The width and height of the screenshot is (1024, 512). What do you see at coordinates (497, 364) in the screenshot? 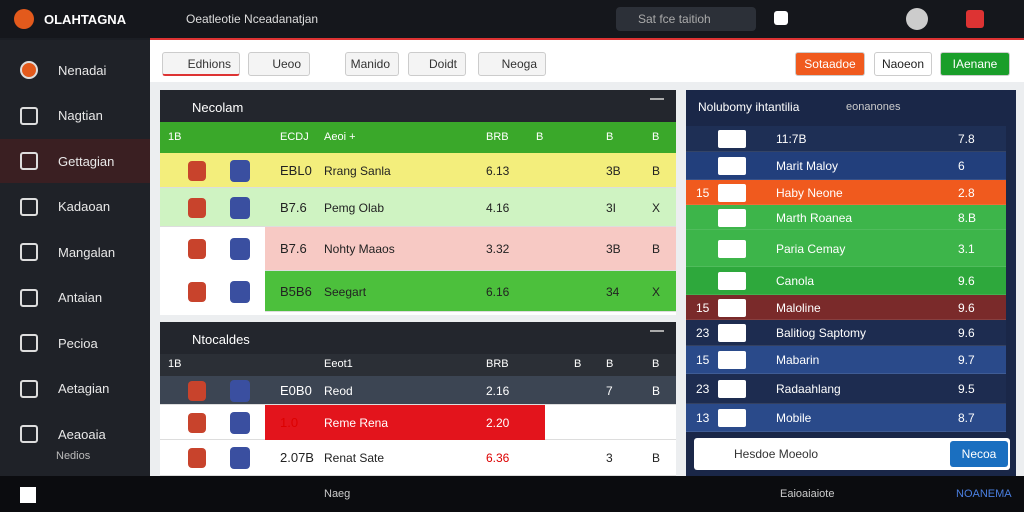
I see `column-label: BRB` at bounding box center [497, 364].